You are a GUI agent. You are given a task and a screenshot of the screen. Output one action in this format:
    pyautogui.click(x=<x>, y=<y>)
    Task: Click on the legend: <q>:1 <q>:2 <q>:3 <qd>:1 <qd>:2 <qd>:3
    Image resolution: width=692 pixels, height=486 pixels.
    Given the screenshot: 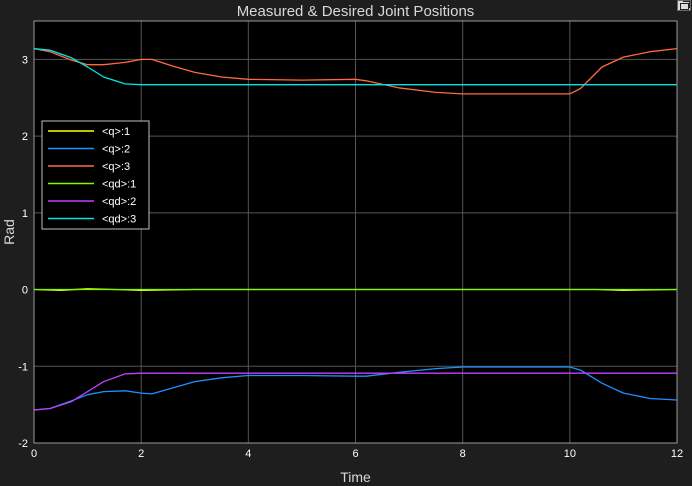 What is the action you would take?
    pyautogui.click(x=95, y=175)
    